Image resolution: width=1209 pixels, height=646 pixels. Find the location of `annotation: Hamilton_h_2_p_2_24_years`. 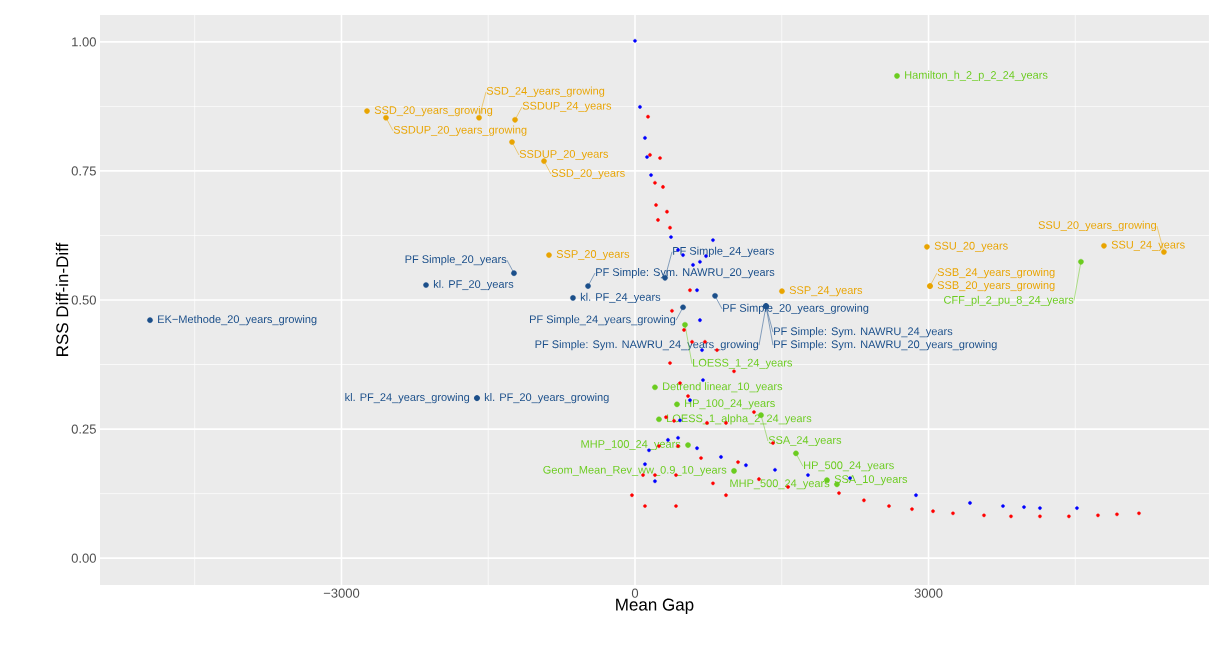

annotation: Hamilton_h_2_p_2_24_years is located at coordinates (976, 76).